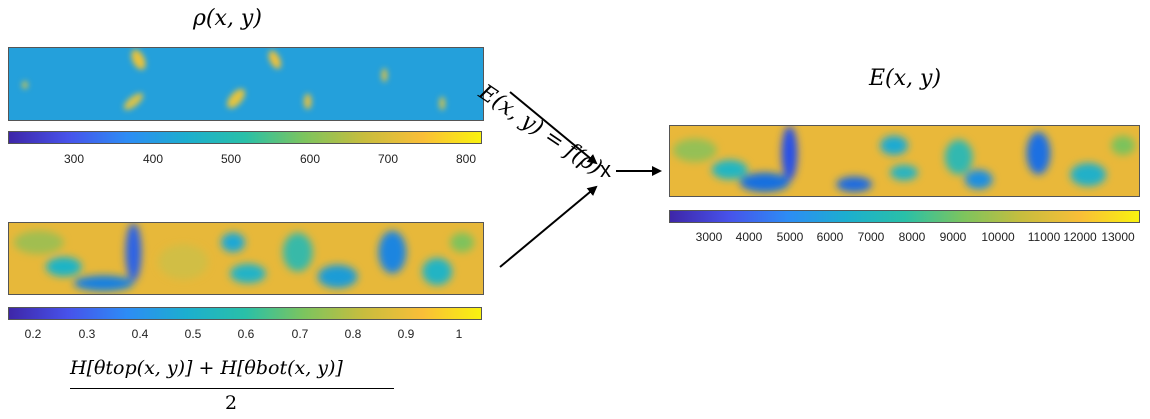 Image resolution: width=1150 pixels, height=419 pixels. I want to click on e-tick-label: 12000, so click(1080, 237).